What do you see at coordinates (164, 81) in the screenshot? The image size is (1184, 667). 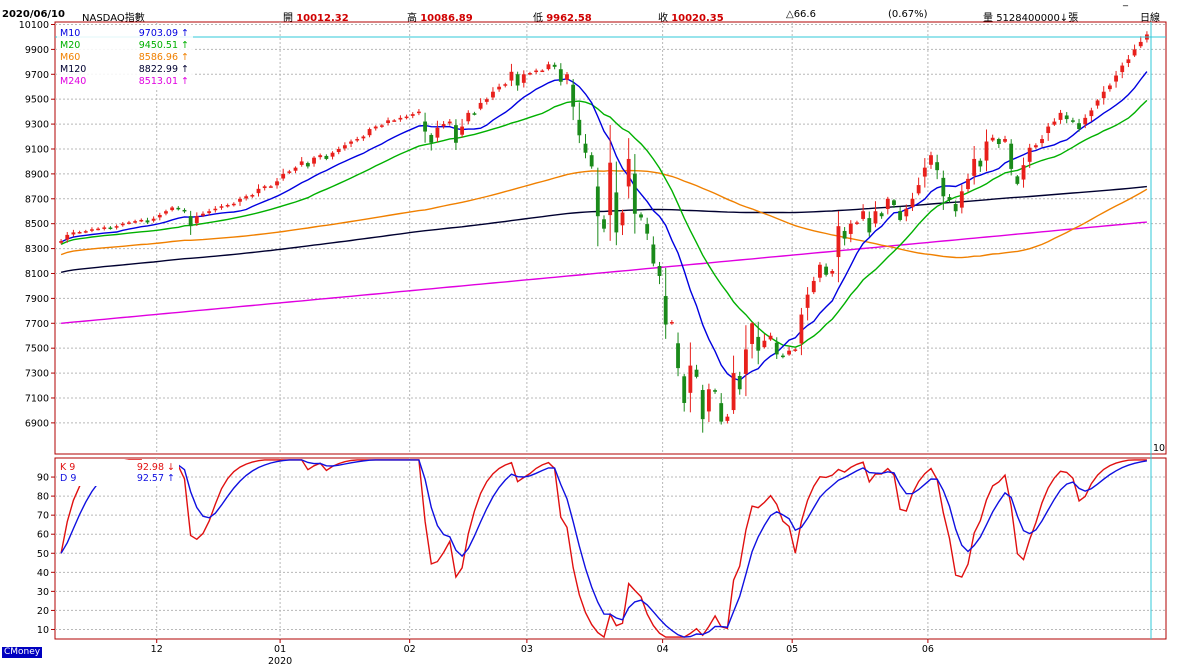 I see `legend-value-m240: 8513.01 ↑` at bounding box center [164, 81].